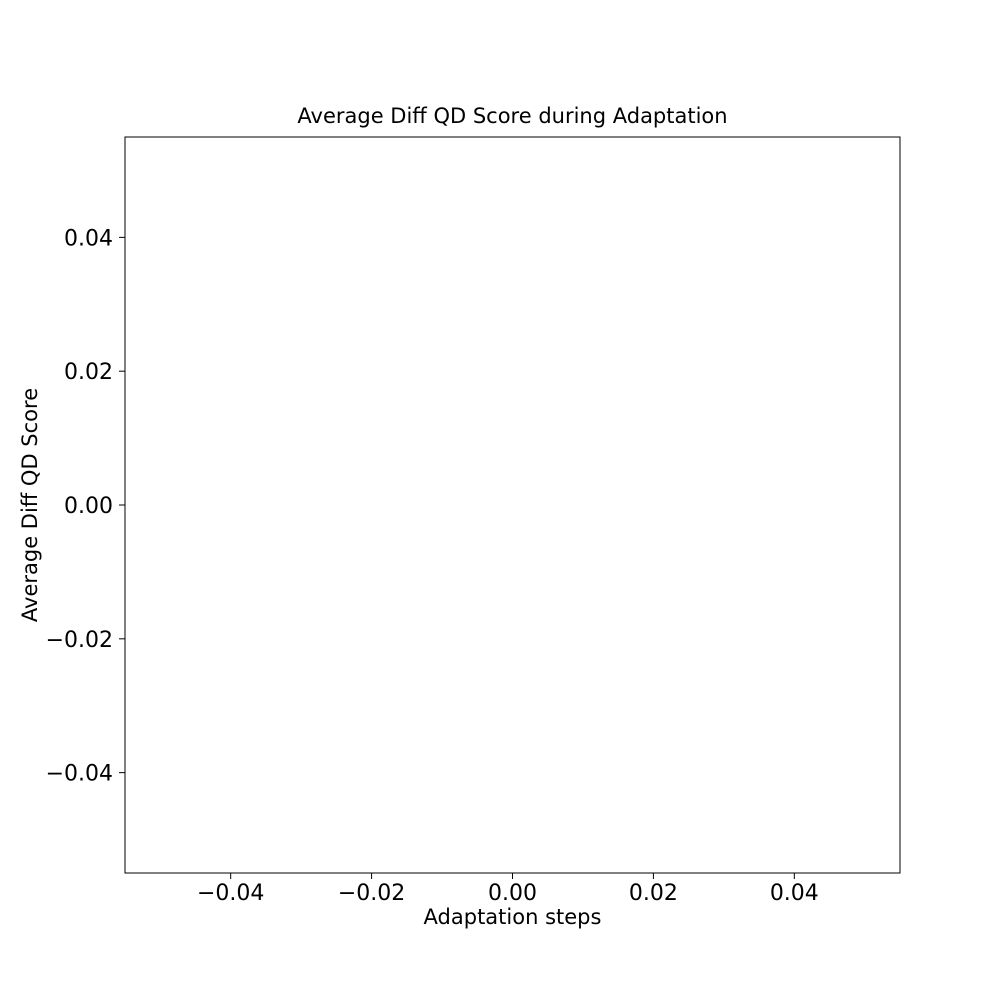  Describe the element at coordinates (230, 893) in the screenshot. I see `x-tick-label: −0.04` at that location.